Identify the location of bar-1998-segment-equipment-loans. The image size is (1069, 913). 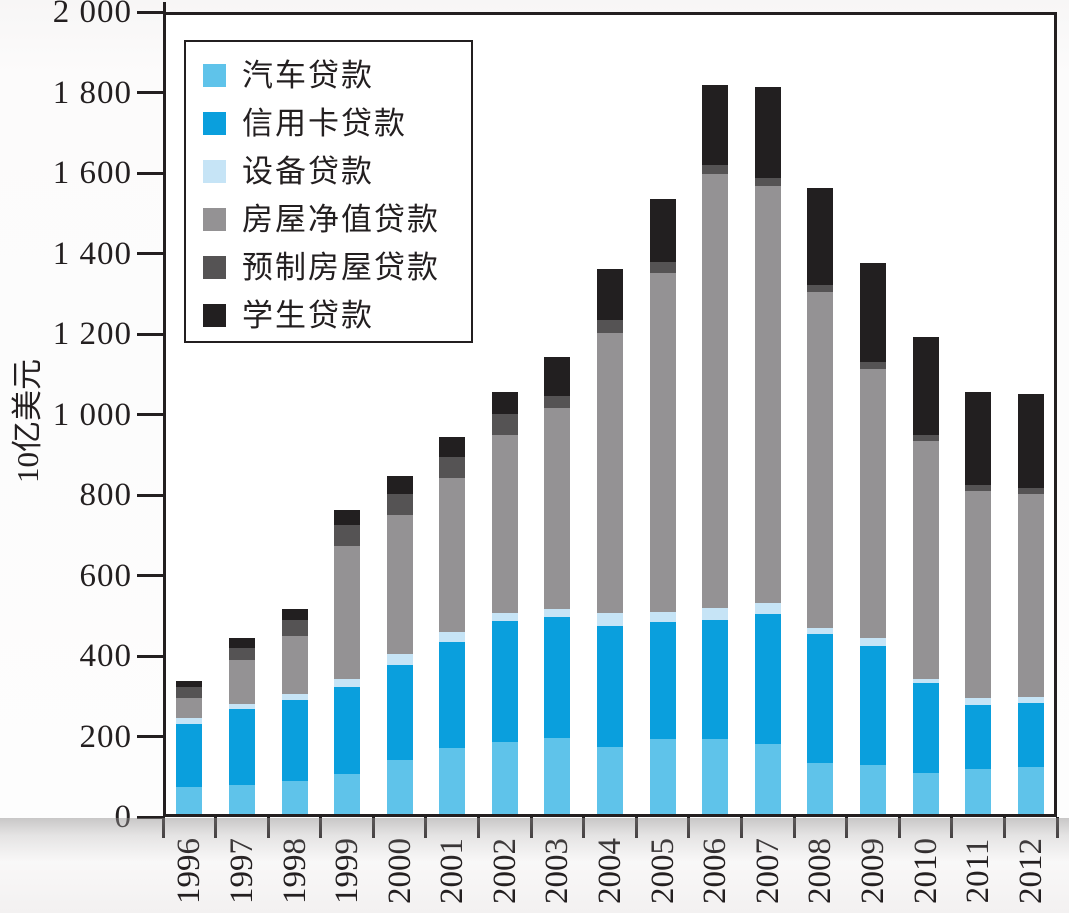
(294, 696).